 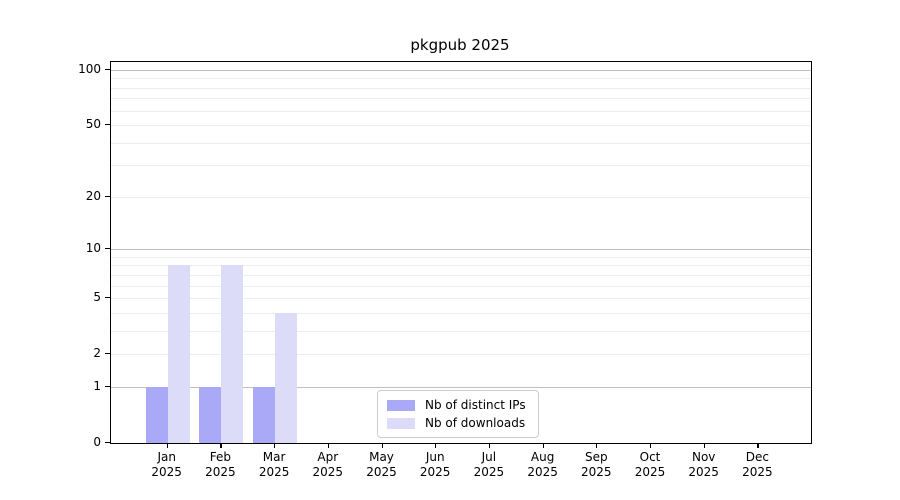 What do you see at coordinates (458, 414) in the screenshot?
I see `legend: Nb of distinct IPs Nb of downloads` at bounding box center [458, 414].